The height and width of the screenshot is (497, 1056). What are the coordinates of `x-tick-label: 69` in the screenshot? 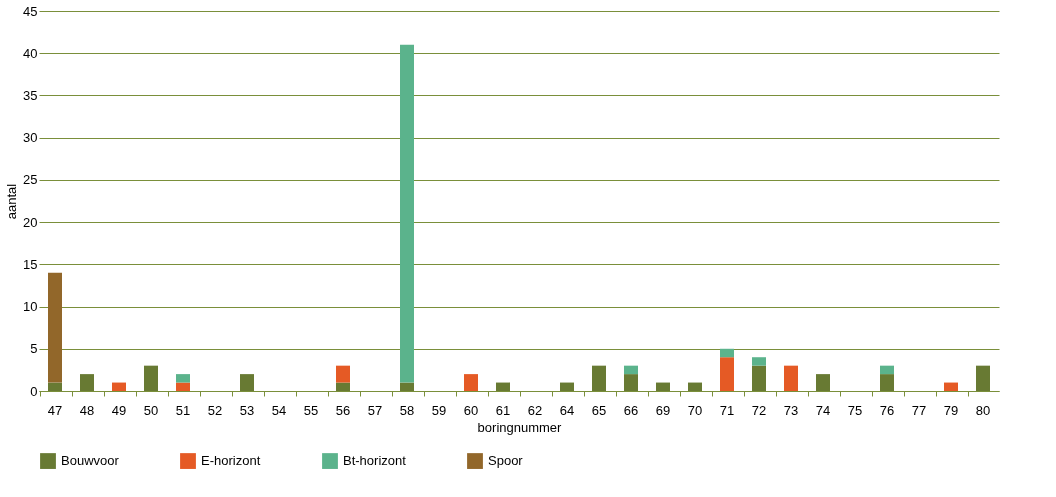 It's located at (663, 410).